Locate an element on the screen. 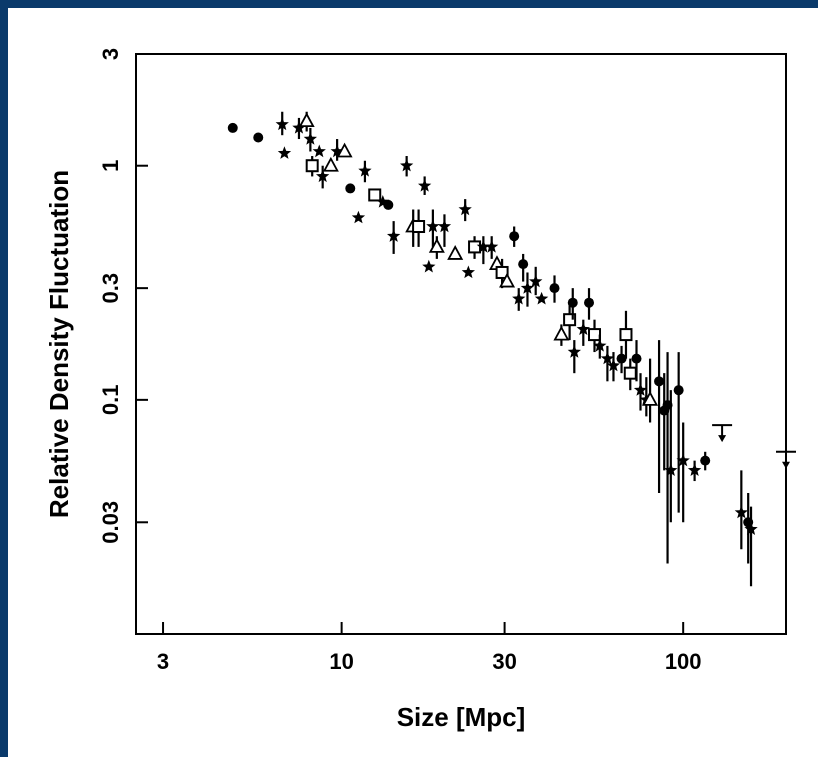 The width and height of the screenshot is (818, 757). x-tick-label-0: 3 is located at coordinates (163, 661).